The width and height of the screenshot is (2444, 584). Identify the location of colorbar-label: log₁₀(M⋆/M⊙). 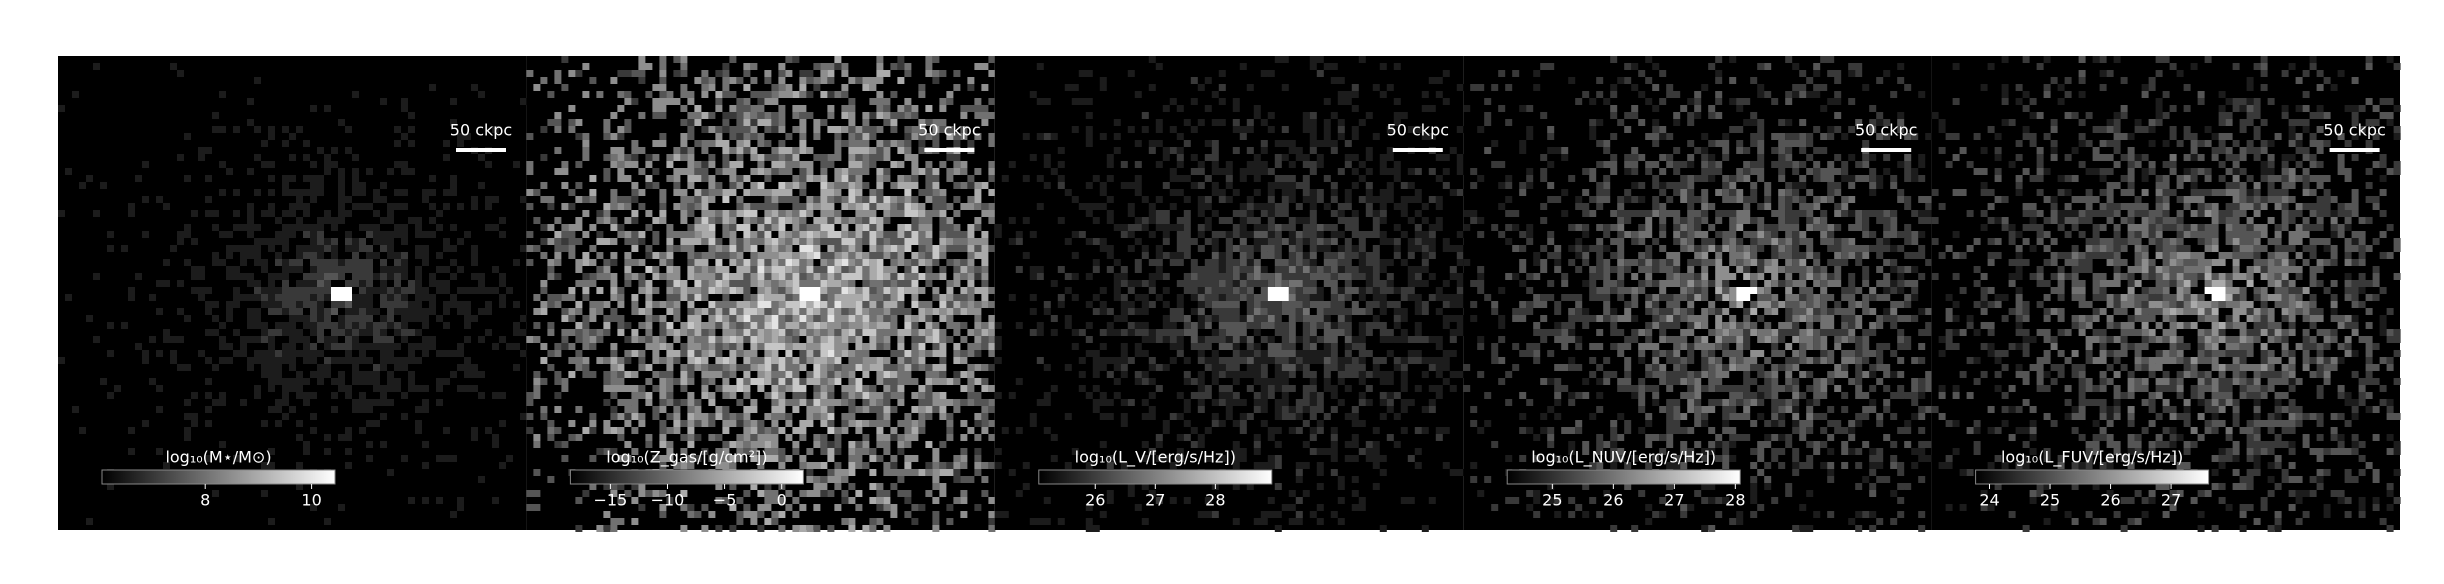
(218, 457).